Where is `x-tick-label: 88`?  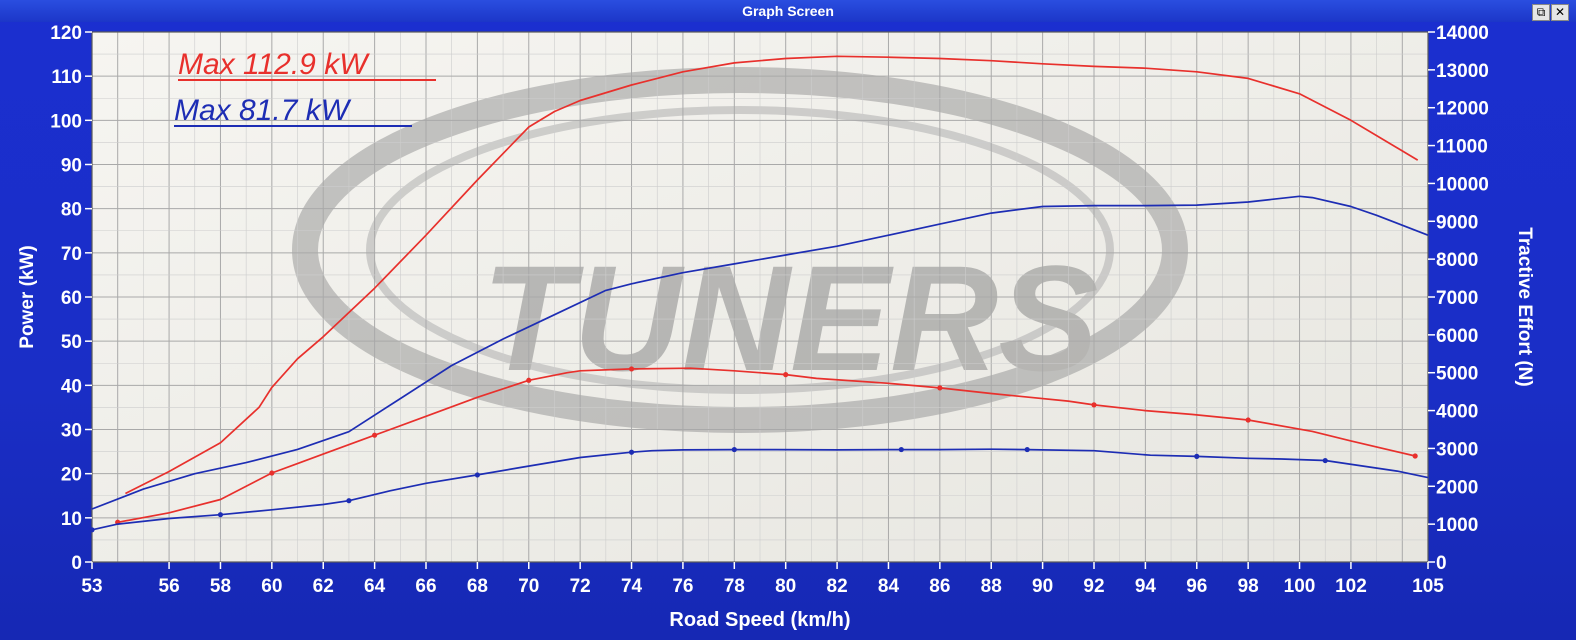
x-tick-label: 88 is located at coordinates (991, 586).